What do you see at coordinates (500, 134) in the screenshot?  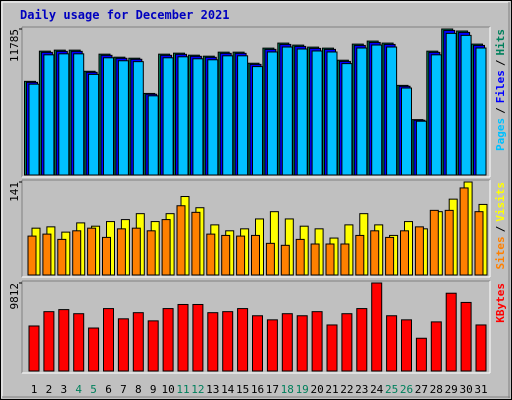 I see `legend-entry: Pages` at bounding box center [500, 134].